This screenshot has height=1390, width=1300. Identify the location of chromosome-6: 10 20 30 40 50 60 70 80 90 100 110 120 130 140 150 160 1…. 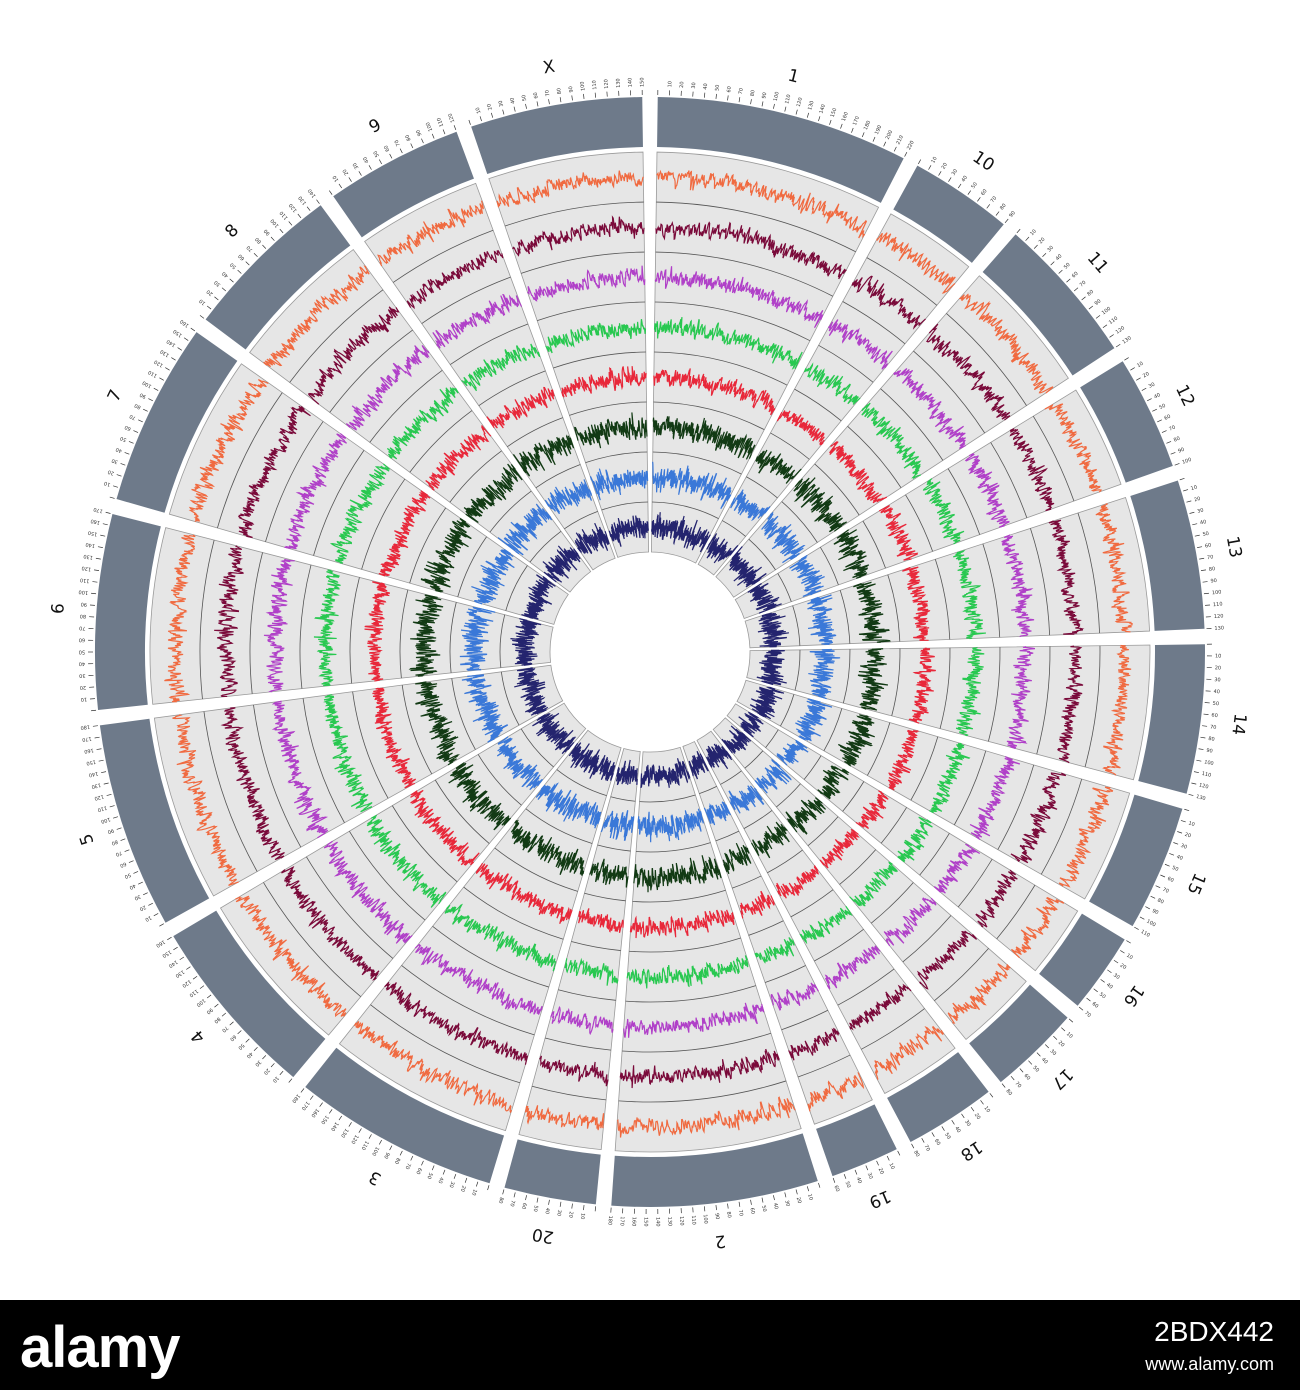
(301, 609).